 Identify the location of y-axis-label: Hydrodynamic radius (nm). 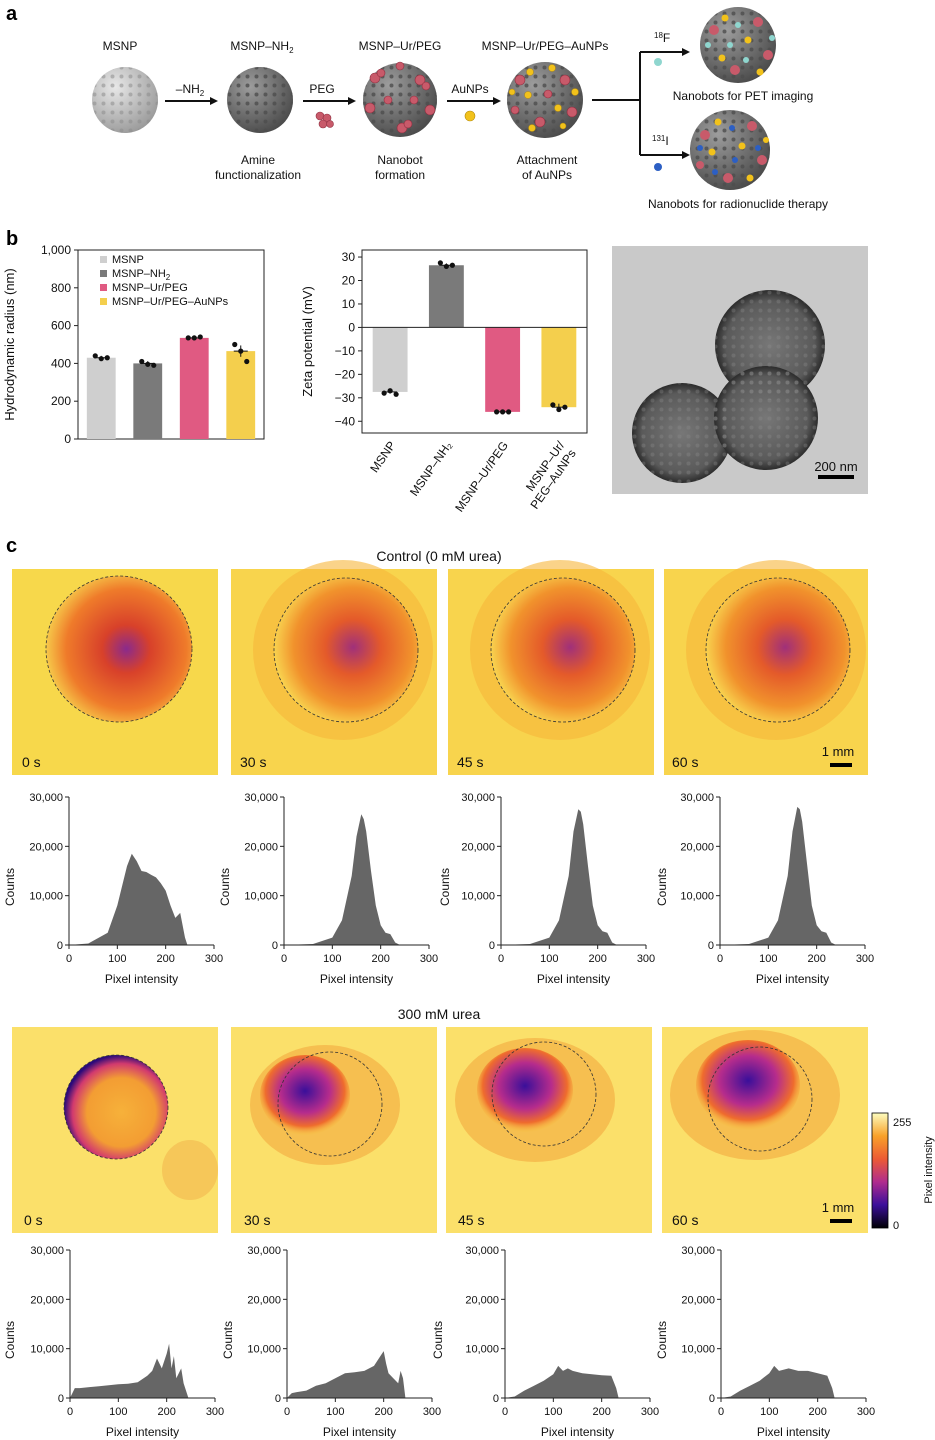
(9, 344).